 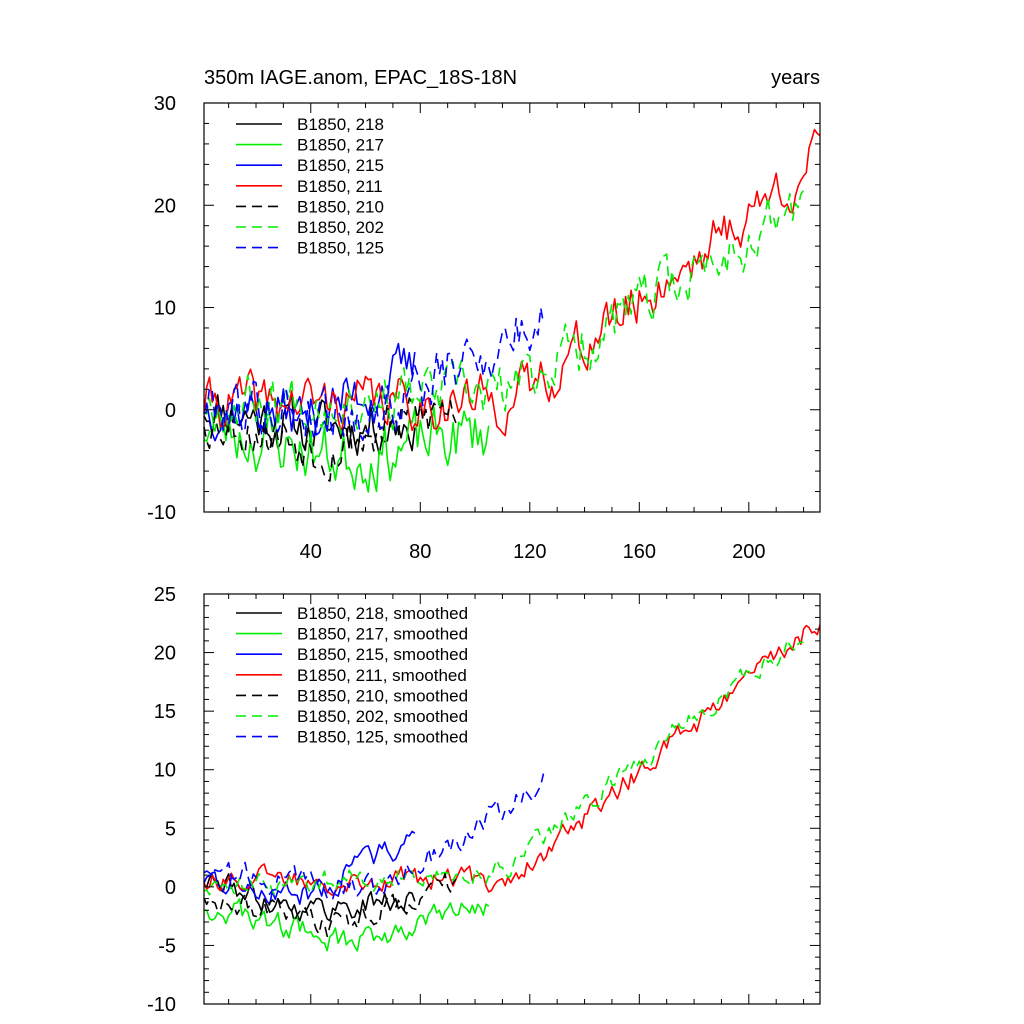 What do you see at coordinates (161, 1005) in the screenshot?
I see `bottom-ytick-label: -10` at bounding box center [161, 1005].